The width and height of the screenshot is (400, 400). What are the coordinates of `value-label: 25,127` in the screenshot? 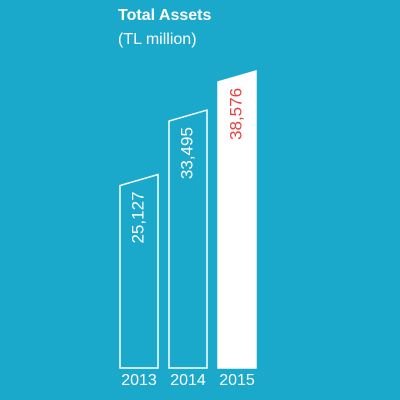 It's located at (137, 218).